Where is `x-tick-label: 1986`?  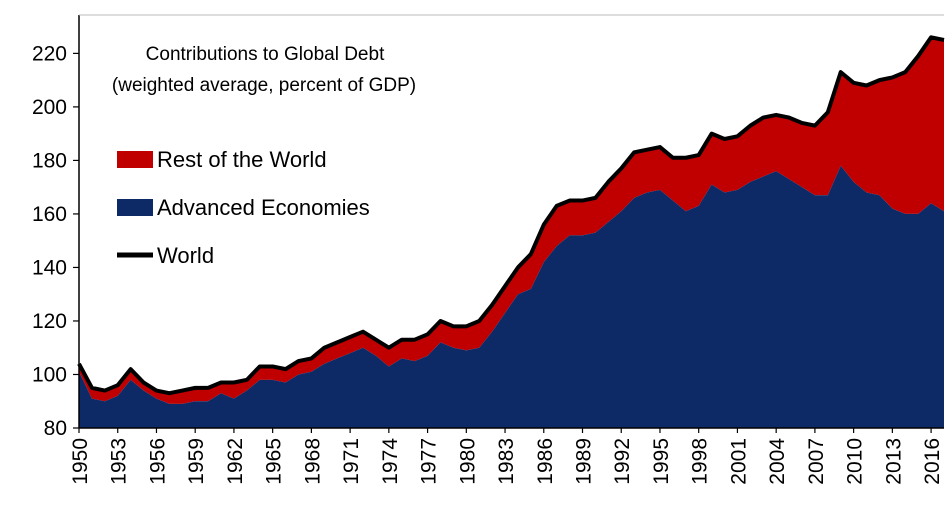 x-tick-label: 1986 is located at coordinates (545, 461).